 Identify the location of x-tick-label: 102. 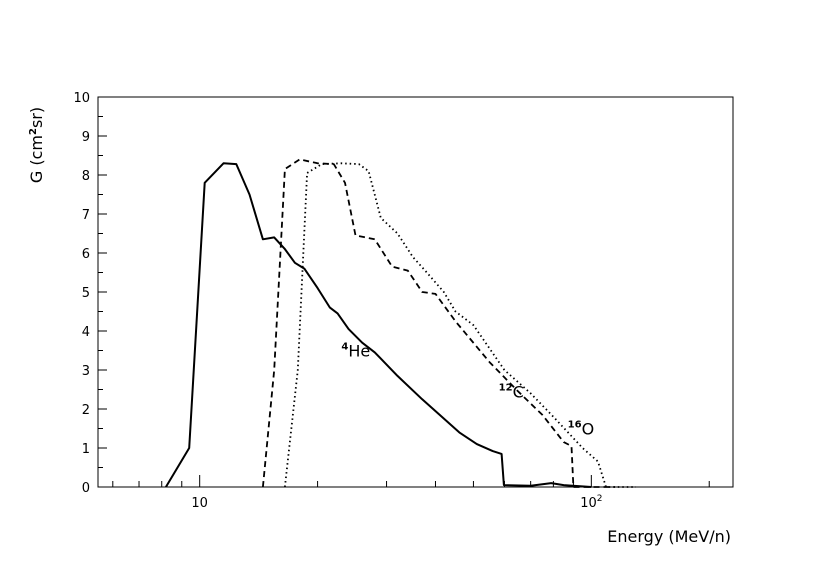
(591, 502).